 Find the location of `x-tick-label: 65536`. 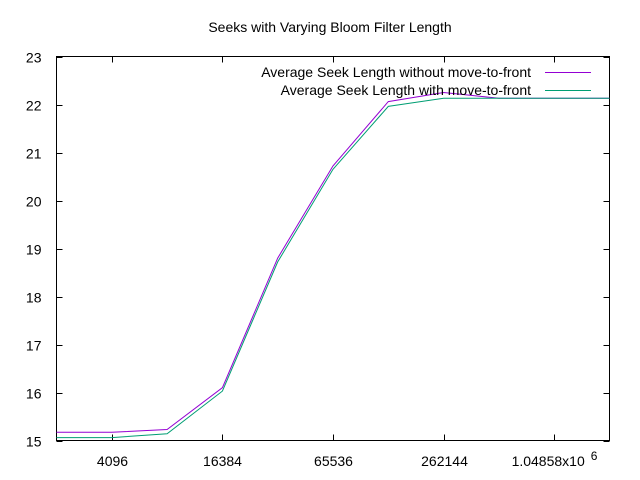

x-tick-label: 65536 is located at coordinates (333, 461).